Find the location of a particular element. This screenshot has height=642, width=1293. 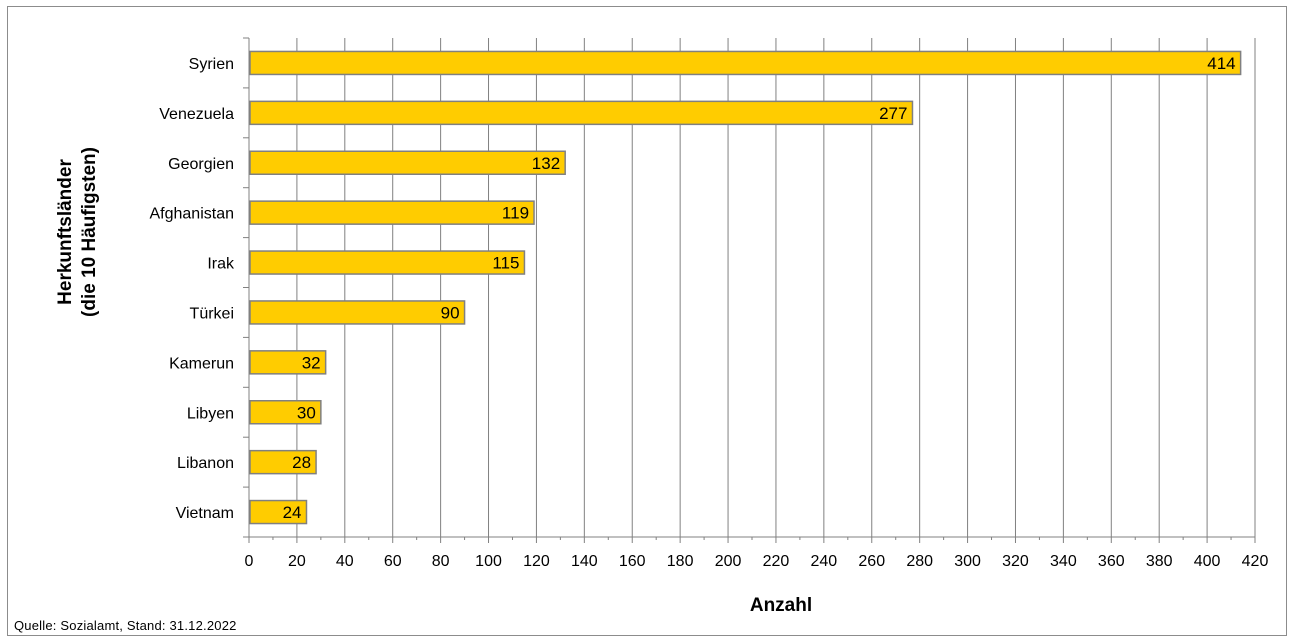

x-tick-label: 320 is located at coordinates (1015, 561).